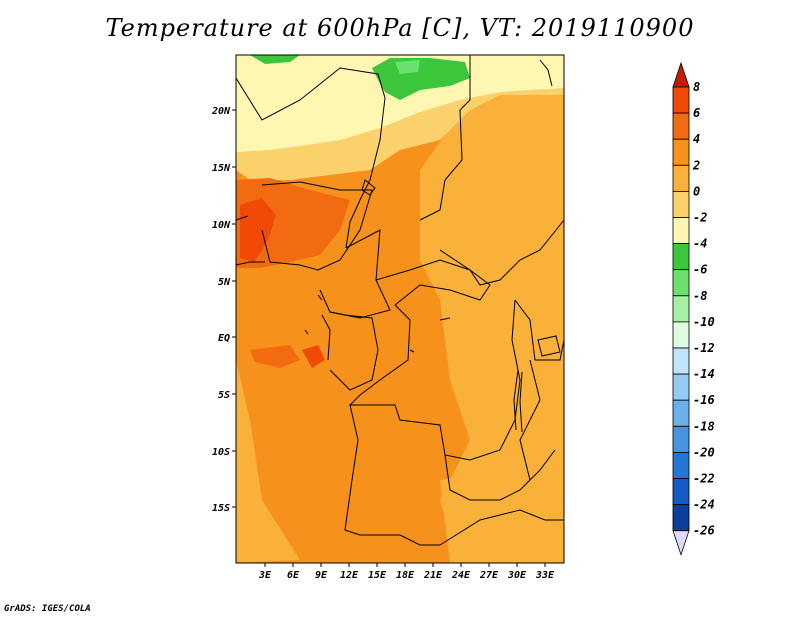 The image size is (800, 618). I want to click on border-coast-east, so click(546, 73).